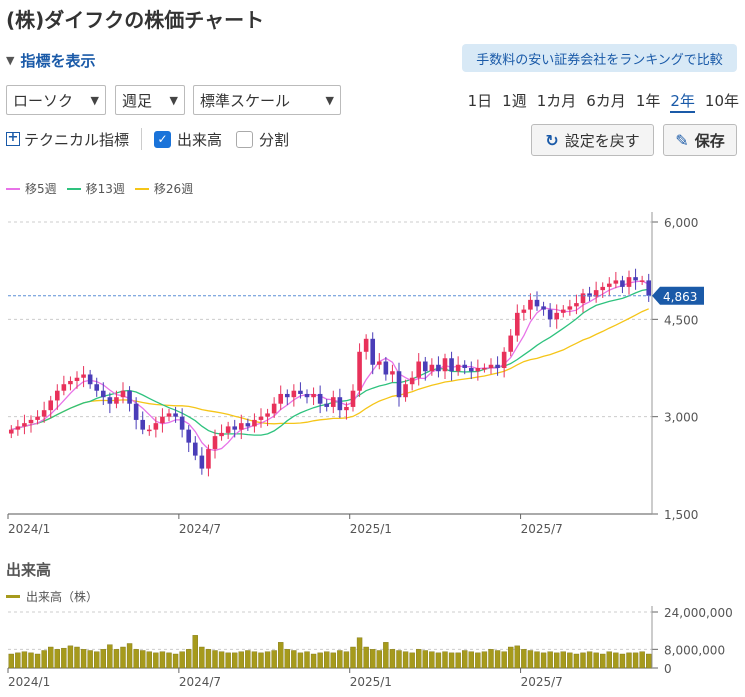  Describe the element at coordinates (552, 140) in the screenshot. I see `refresh-icon: ↻` at that location.